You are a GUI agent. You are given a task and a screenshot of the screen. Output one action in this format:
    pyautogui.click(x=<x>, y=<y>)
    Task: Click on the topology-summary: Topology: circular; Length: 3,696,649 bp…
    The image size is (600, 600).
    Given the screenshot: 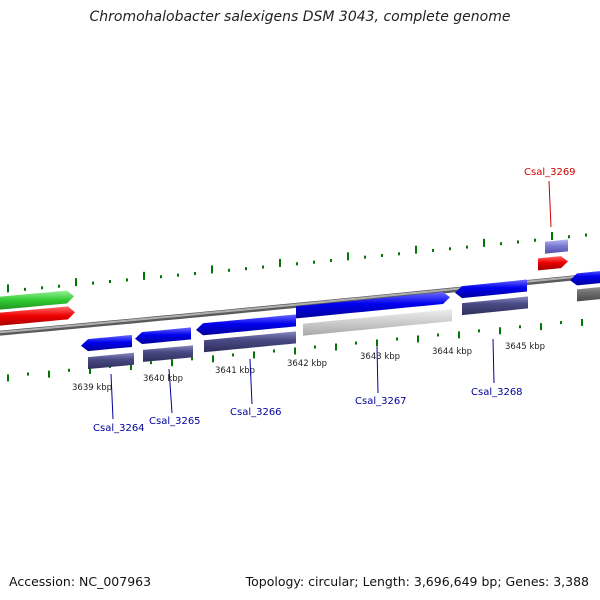 What is the action you would take?
    pyautogui.click(x=417, y=581)
    